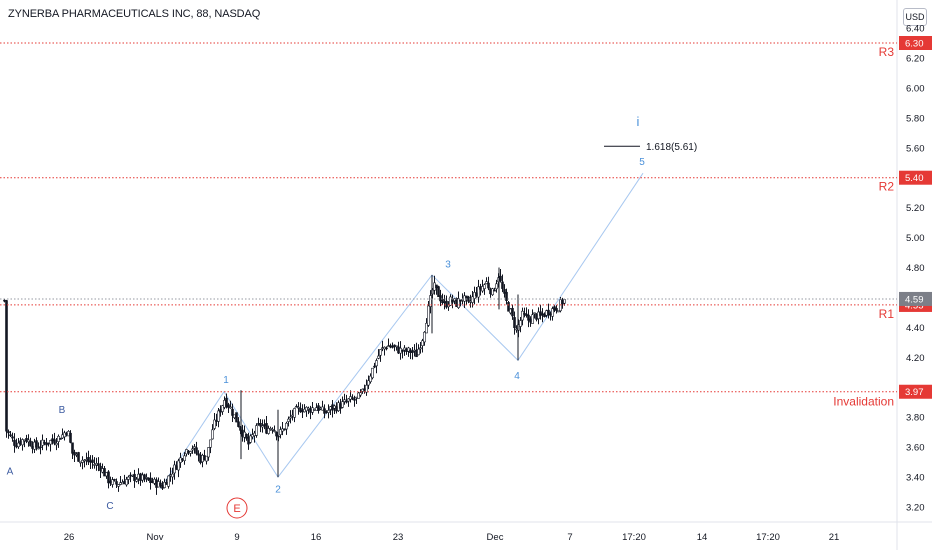 The width and height of the screenshot is (932, 550). I want to click on price-tick-label: 5.80, so click(915, 118).